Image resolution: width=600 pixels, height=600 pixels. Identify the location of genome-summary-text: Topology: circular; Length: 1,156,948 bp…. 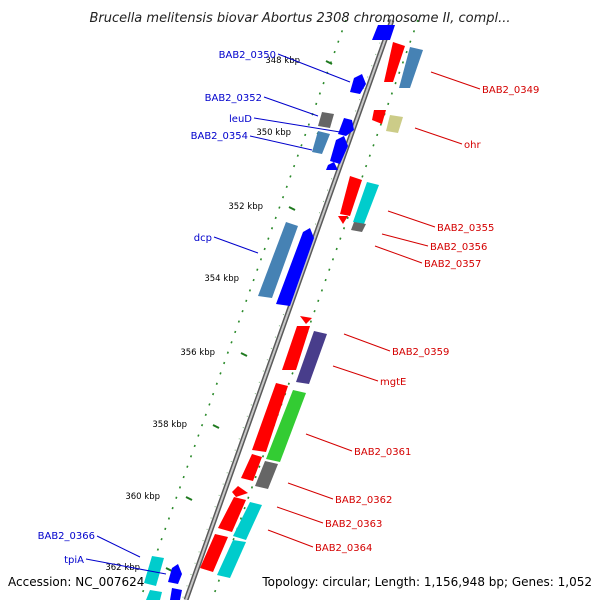
(426, 582).